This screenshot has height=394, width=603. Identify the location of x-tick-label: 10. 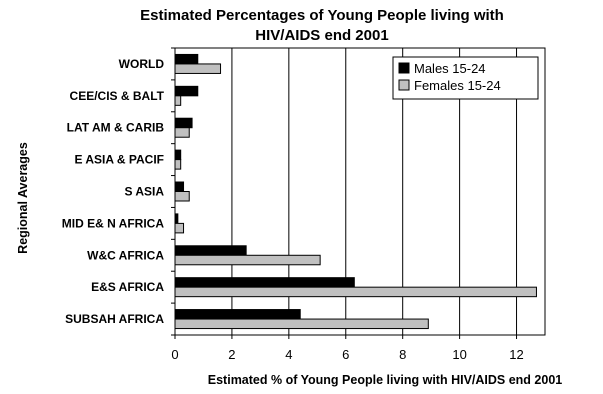
(459, 354).